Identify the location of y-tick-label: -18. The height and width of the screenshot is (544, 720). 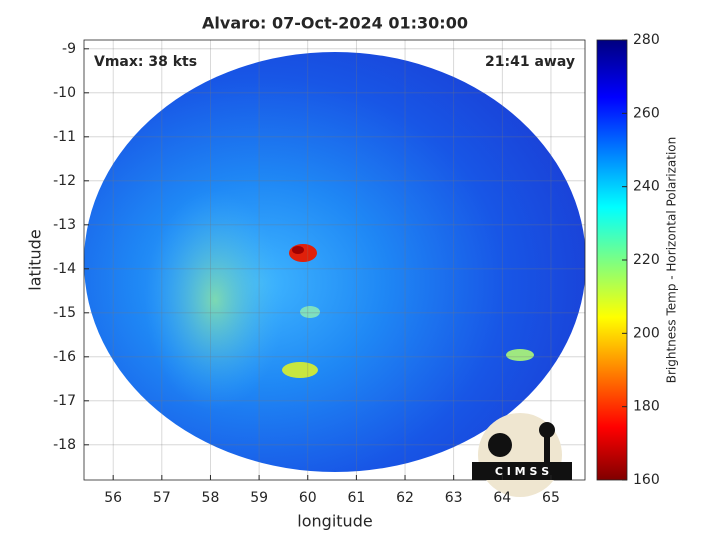
(64, 445).